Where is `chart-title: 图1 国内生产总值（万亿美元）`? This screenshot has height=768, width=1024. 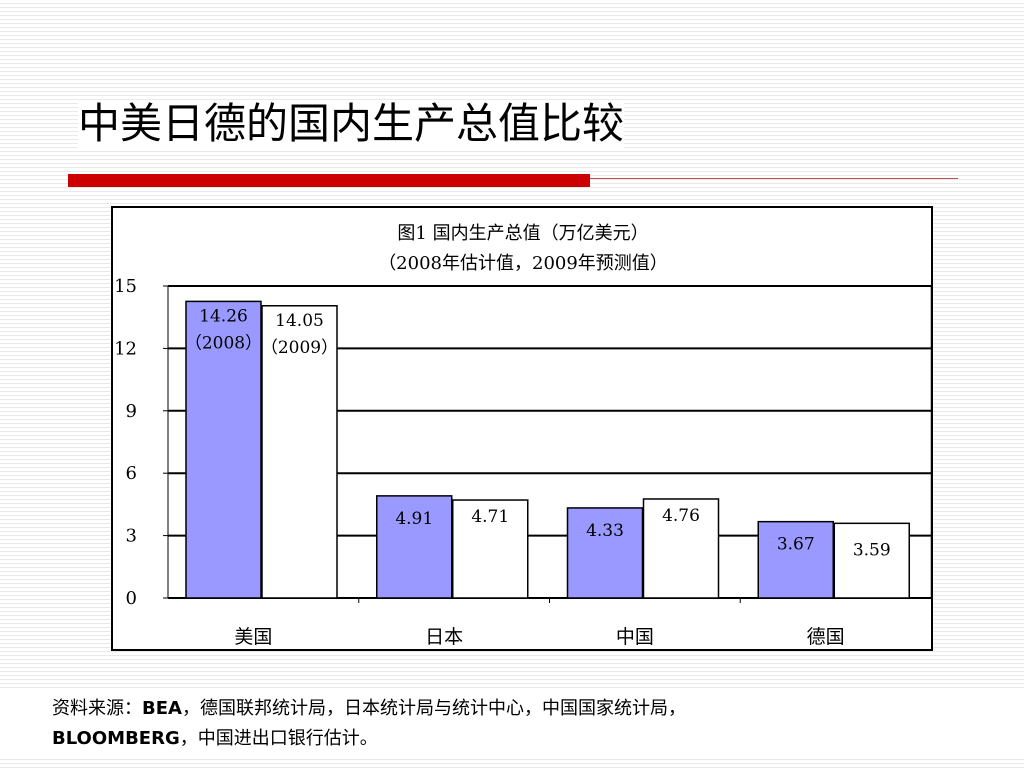
chart-title: 图1 国内生产总值（万亿美元） is located at coordinates (522, 233).